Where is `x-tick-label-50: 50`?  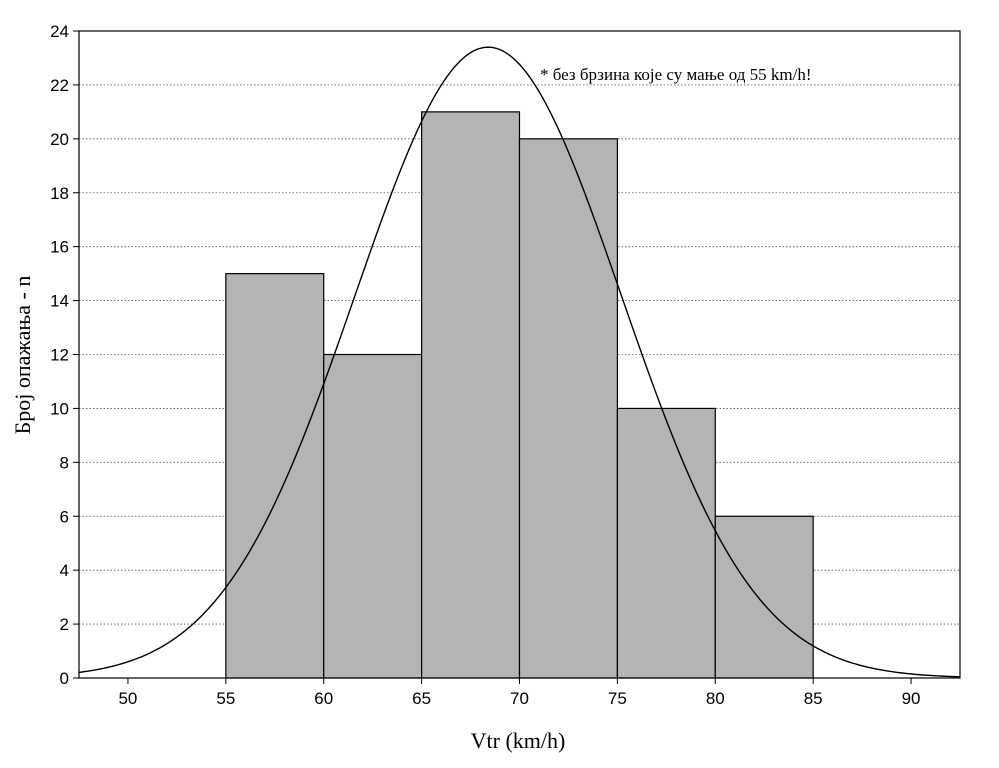 x-tick-label-50: 50 is located at coordinates (127, 698).